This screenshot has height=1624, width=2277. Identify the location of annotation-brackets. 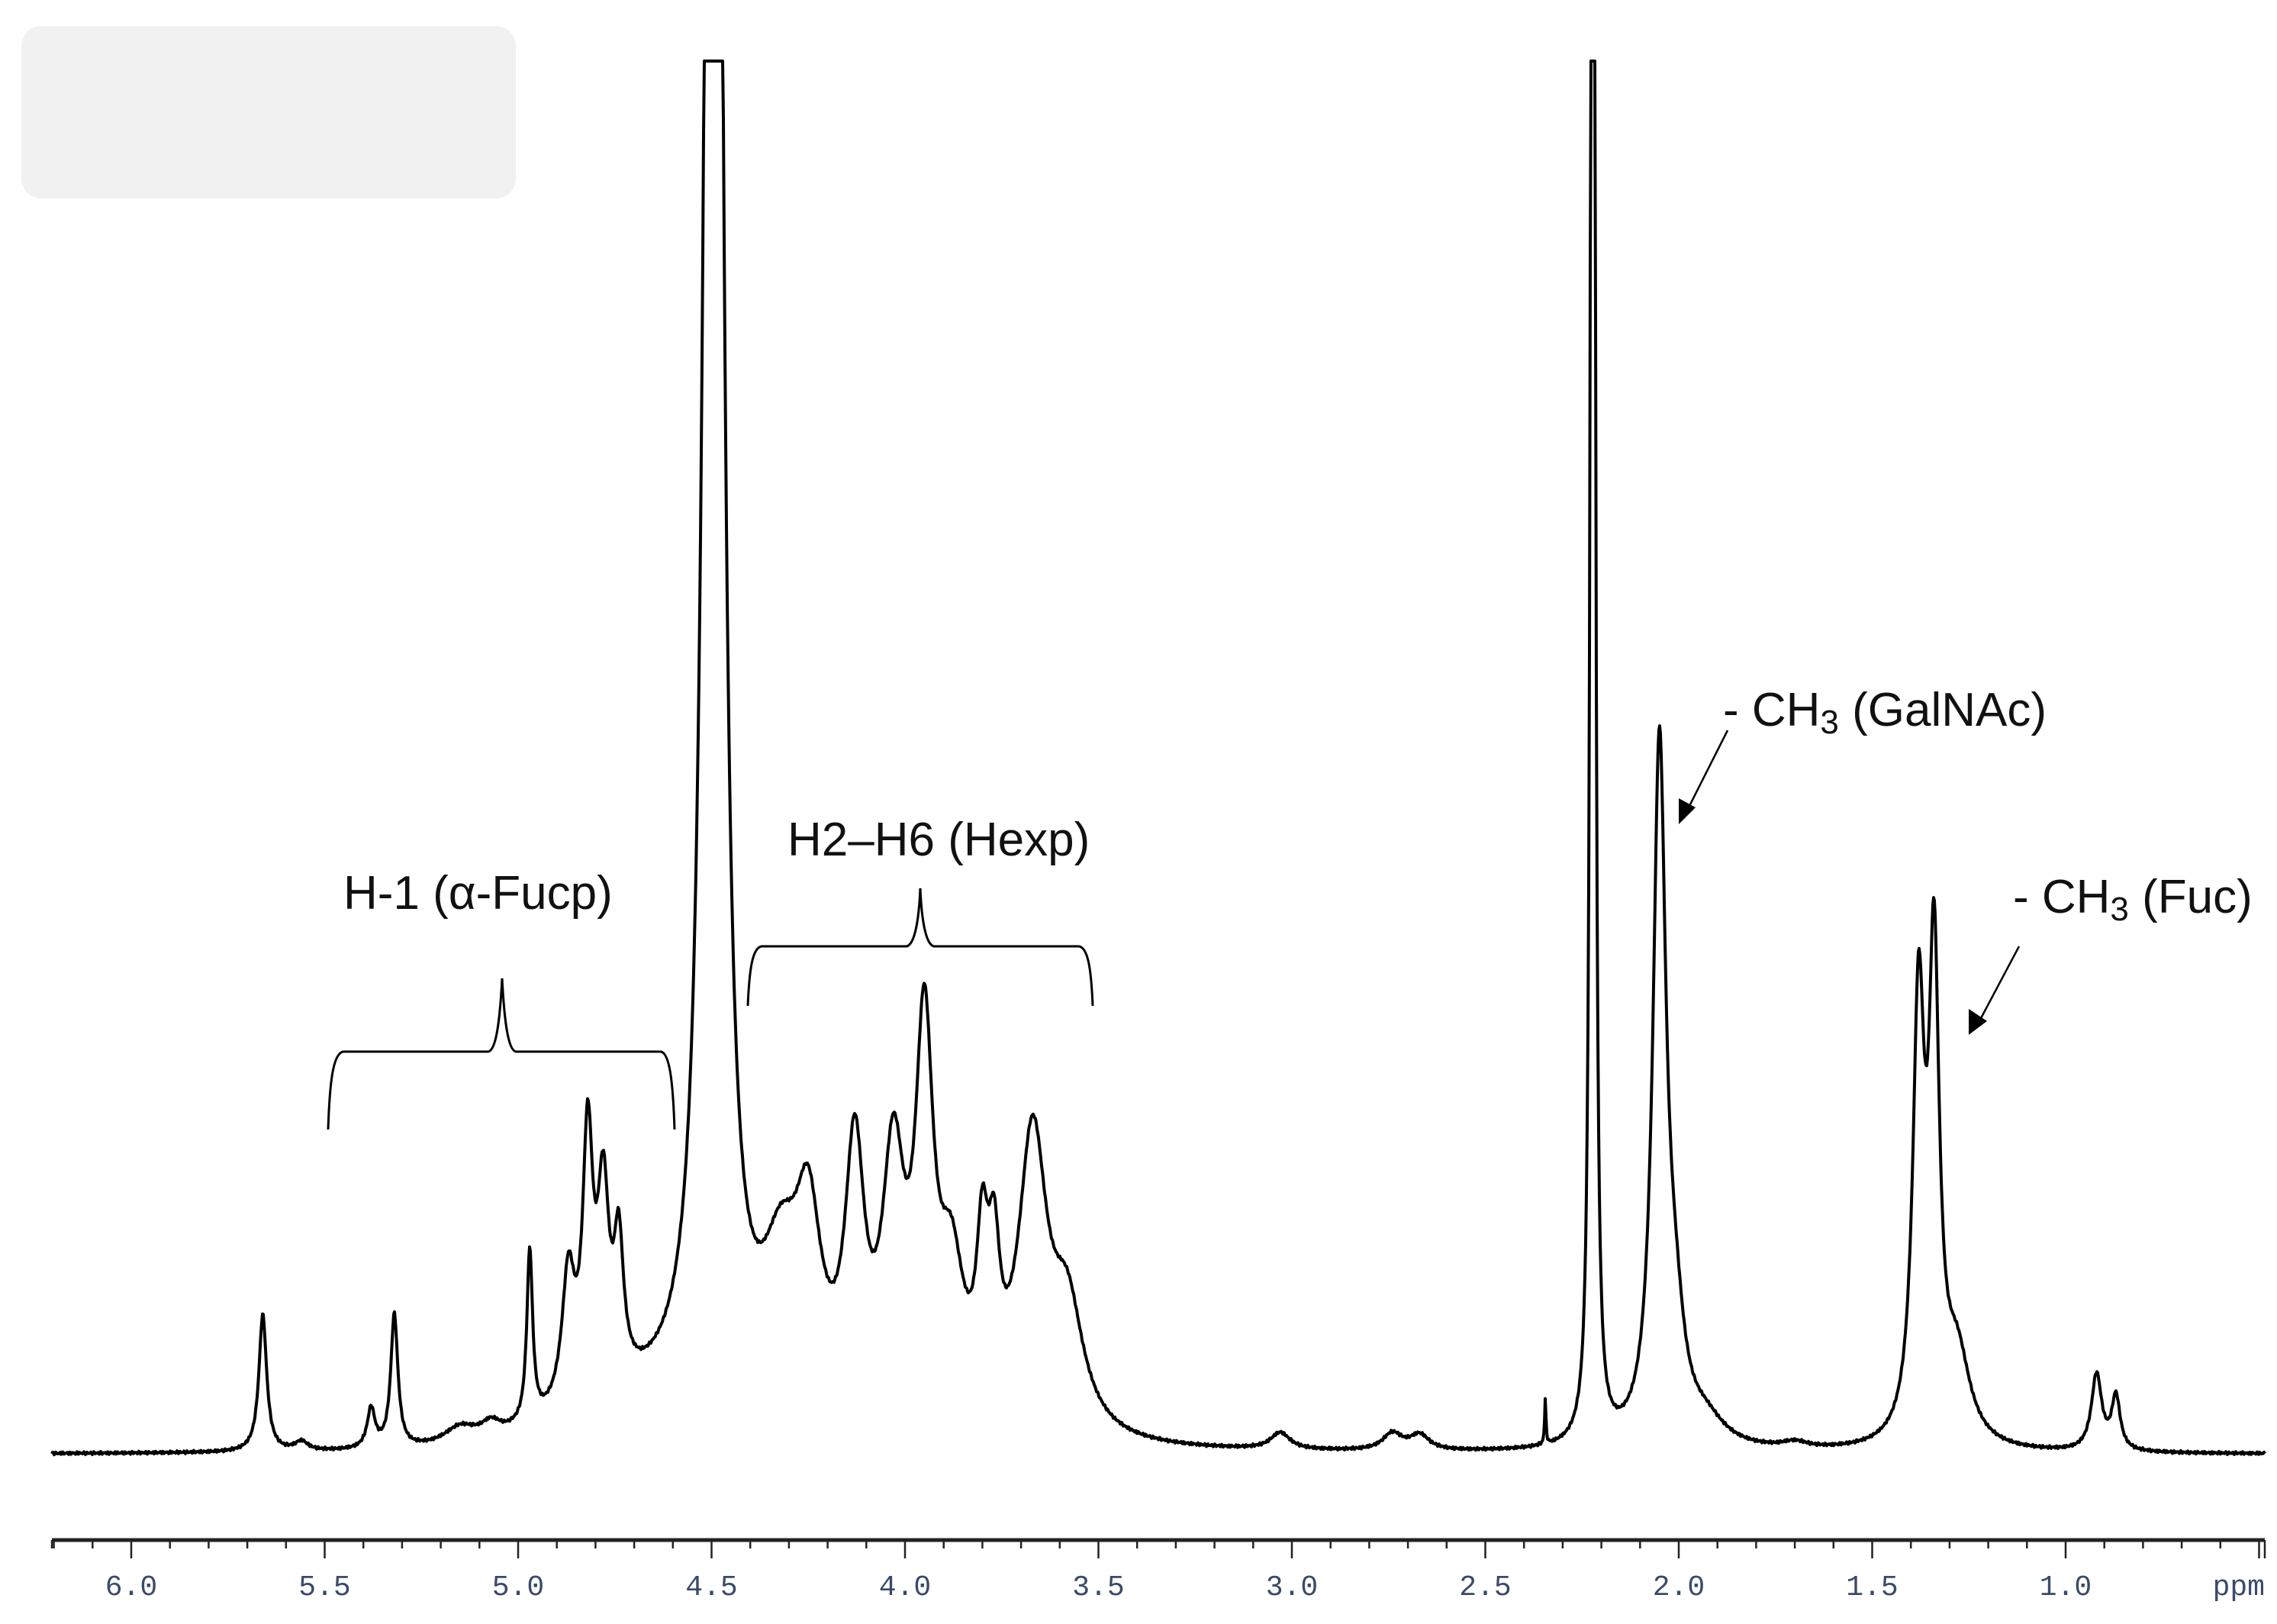
(710, 1009).